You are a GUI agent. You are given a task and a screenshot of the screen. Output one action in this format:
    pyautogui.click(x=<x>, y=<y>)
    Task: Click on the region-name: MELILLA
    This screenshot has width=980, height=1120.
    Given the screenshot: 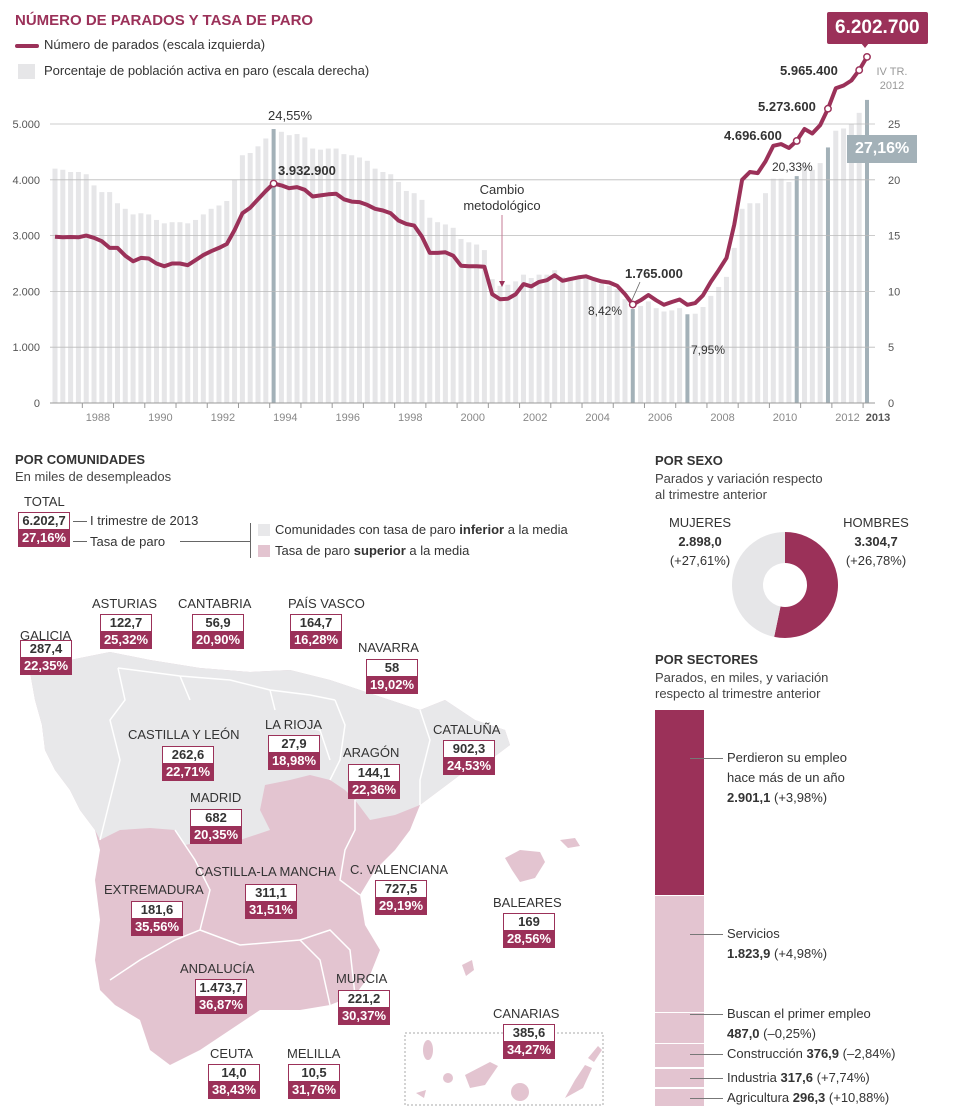 What is the action you would take?
    pyautogui.click(x=314, y=1053)
    